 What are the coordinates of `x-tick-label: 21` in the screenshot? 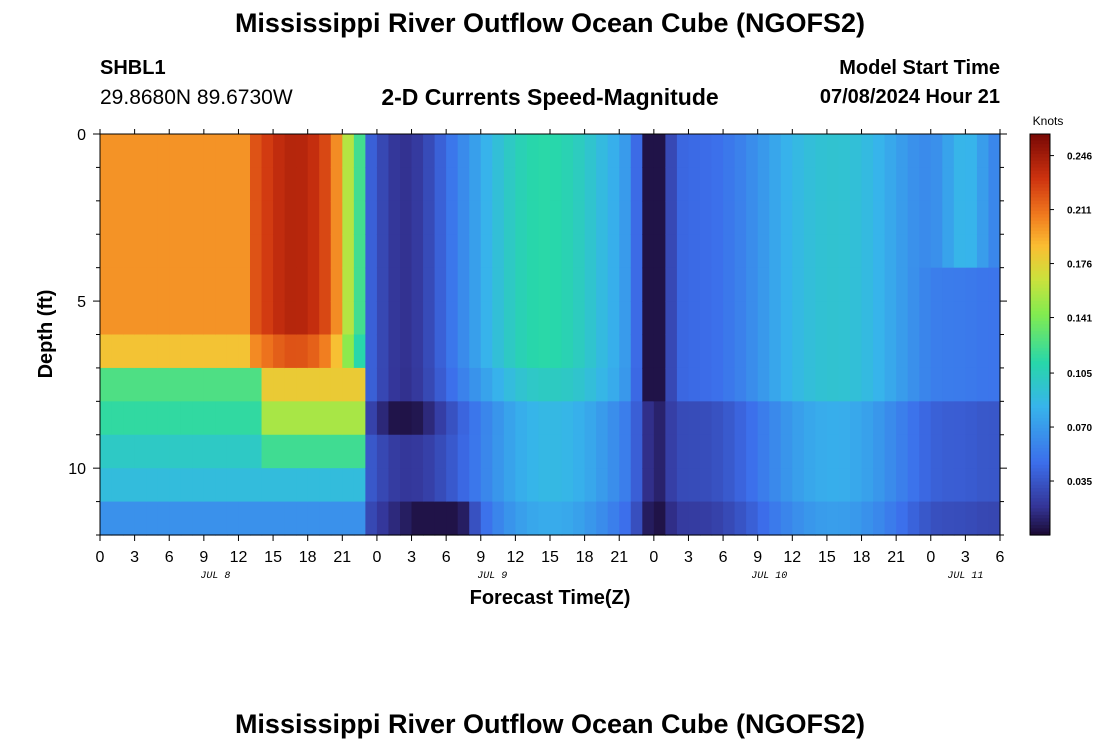 It's located at (619, 557).